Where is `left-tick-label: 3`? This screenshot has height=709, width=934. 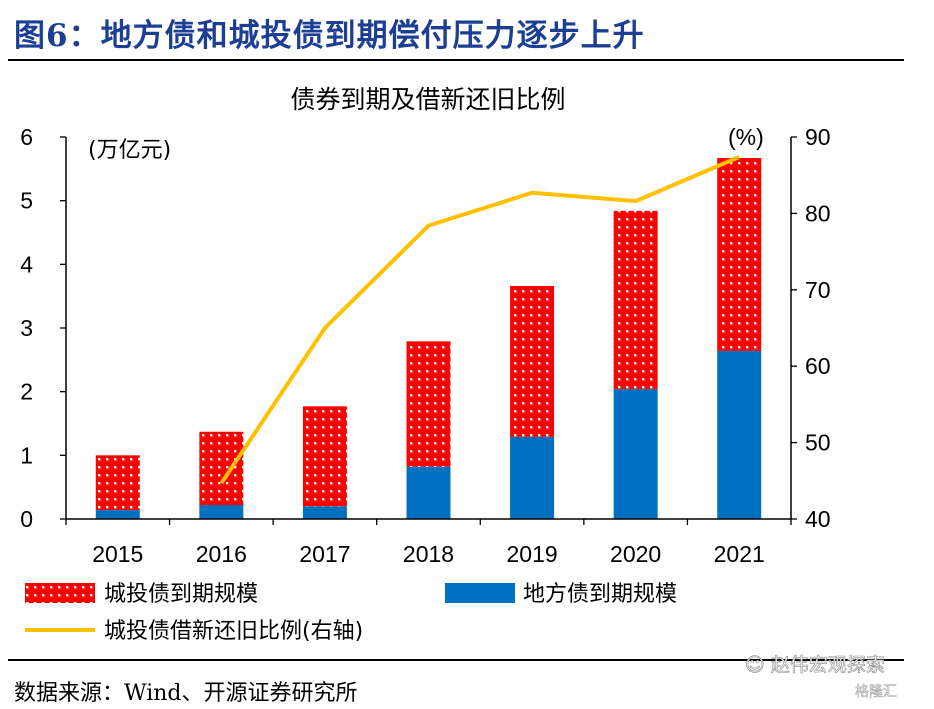
left-tick-label: 3 is located at coordinates (26, 328).